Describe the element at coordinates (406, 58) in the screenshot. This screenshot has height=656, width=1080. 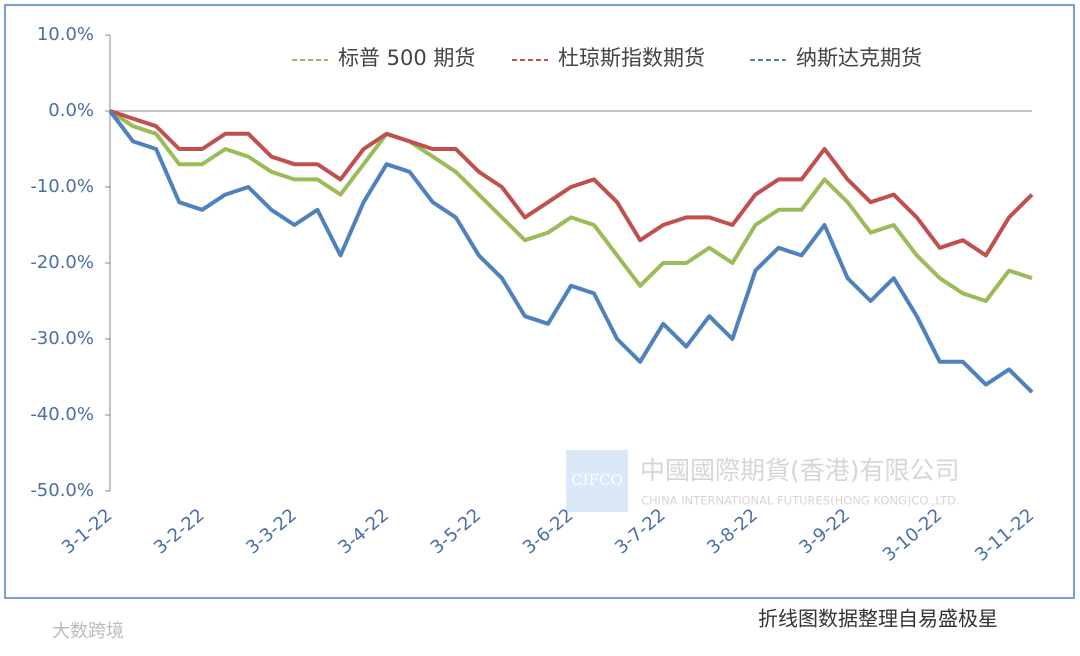
I see `legend-label: 标普 500 期货` at that location.